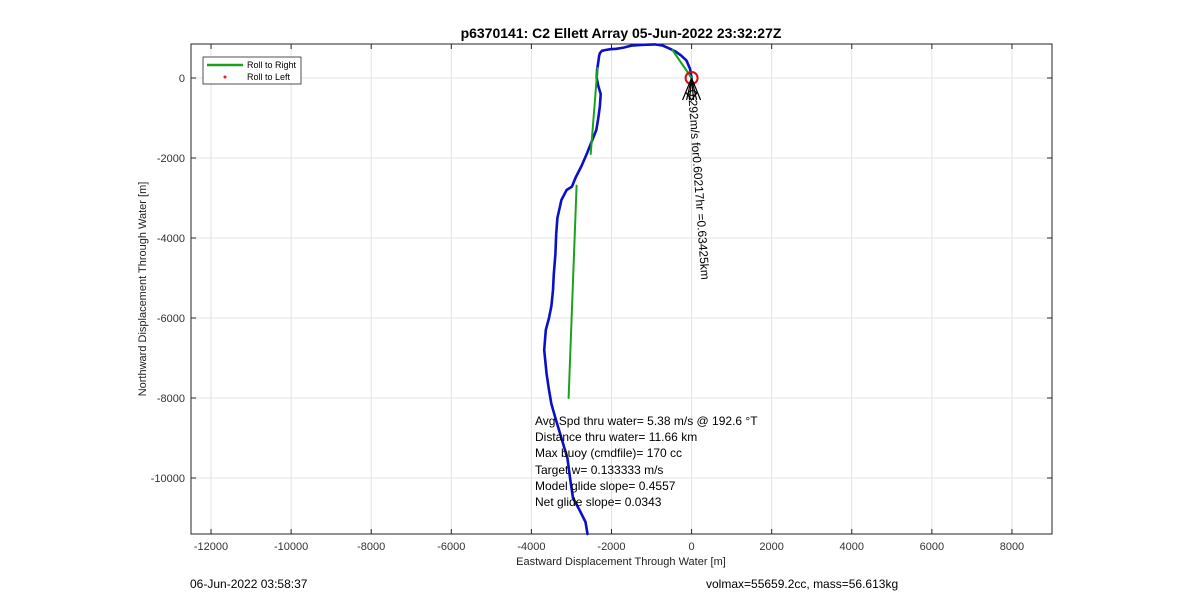 The image size is (1200, 601). What do you see at coordinates (168, 479) in the screenshot?
I see `y-tick-label: -10000` at bounding box center [168, 479].